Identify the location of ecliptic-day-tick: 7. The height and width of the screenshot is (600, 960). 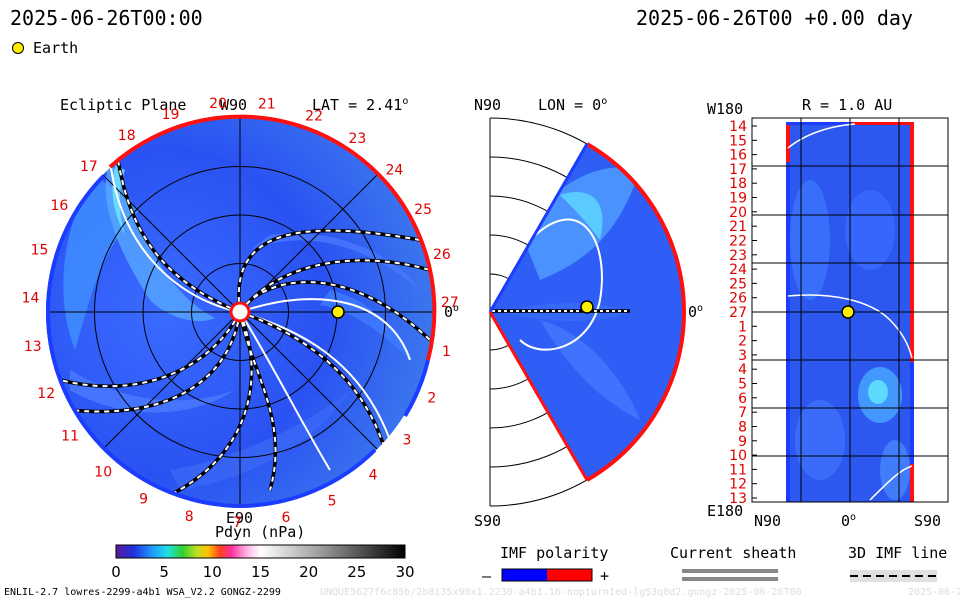
(237, 523).